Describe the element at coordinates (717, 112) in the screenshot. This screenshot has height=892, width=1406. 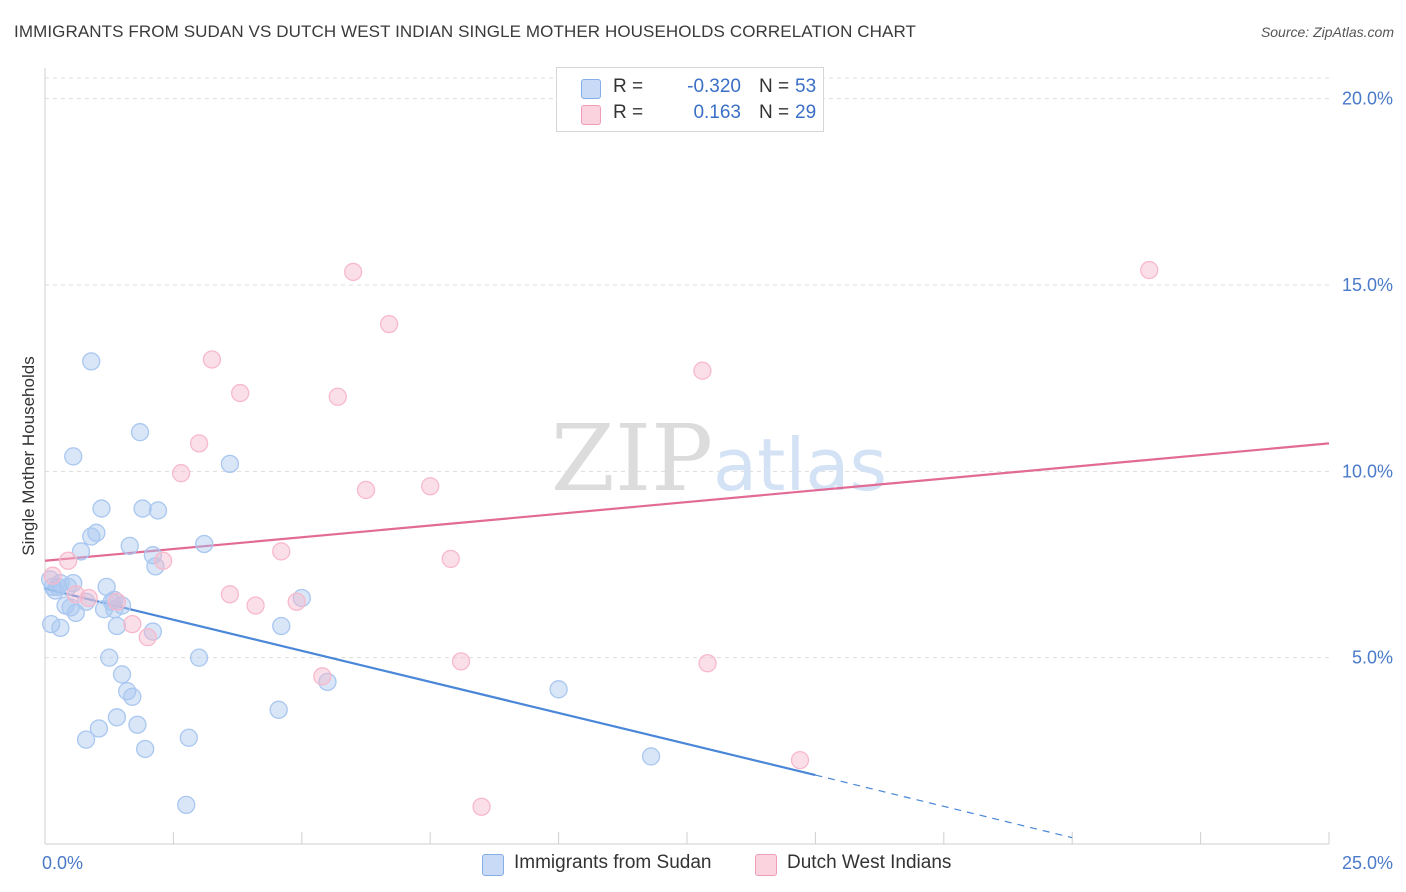
I see `legend-r-value: 0.163` at that location.